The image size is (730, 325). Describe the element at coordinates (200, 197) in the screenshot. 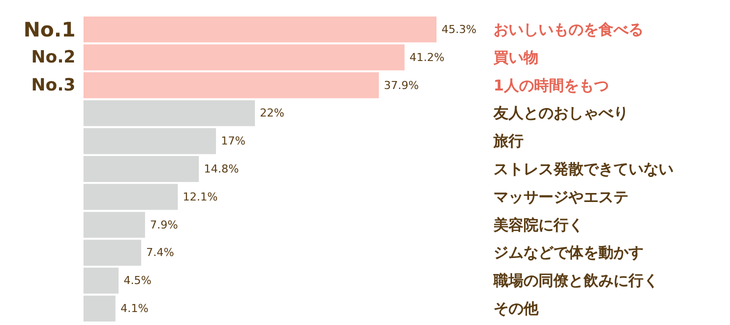

I see `data-label: 12.1%` at that location.